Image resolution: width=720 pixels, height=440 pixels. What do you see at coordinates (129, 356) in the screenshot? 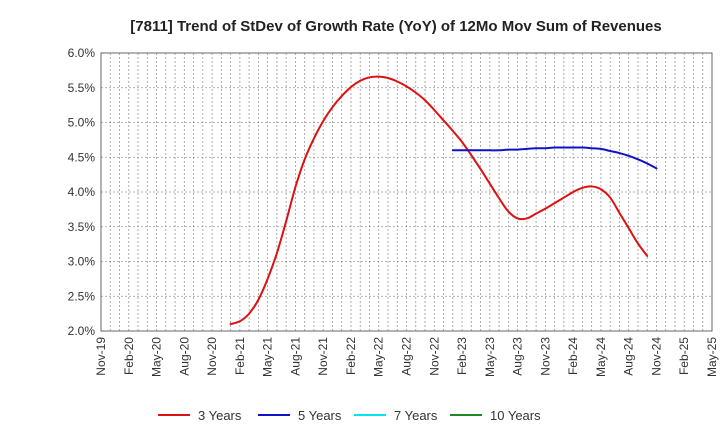
I see `x-tick-label: Feb-20` at bounding box center [129, 356].